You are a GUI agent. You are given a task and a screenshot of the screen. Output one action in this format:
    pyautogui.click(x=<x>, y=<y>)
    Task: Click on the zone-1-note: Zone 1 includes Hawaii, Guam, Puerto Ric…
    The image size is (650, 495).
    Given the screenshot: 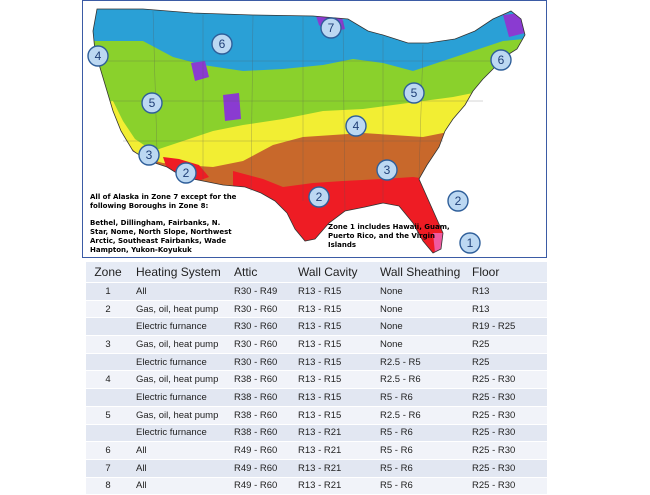 What is the action you would take?
    pyautogui.click(x=389, y=236)
    